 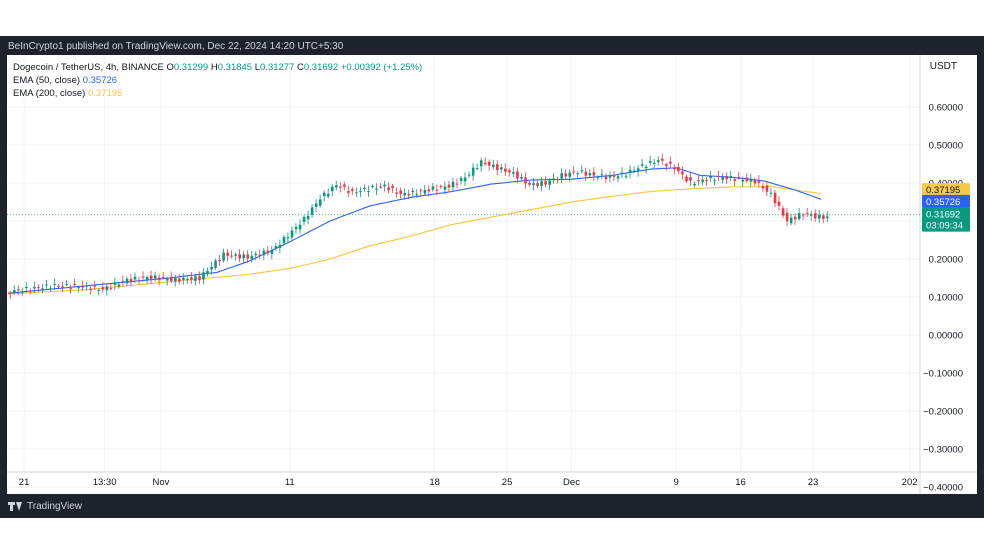 What do you see at coordinates (943, 215) in the screenshot?
I see `last-price-badge: 0.31692` at bounding box center [943, 215].